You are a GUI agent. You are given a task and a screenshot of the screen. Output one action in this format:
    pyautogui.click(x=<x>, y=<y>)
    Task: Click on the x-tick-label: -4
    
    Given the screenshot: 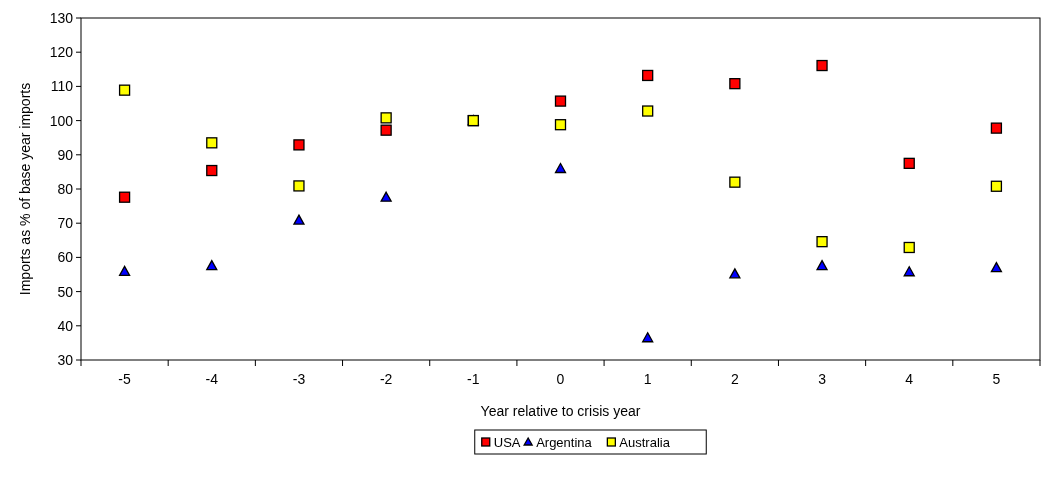 What is the action you would take?
    pyautogui.click(x=212, y=379)
    